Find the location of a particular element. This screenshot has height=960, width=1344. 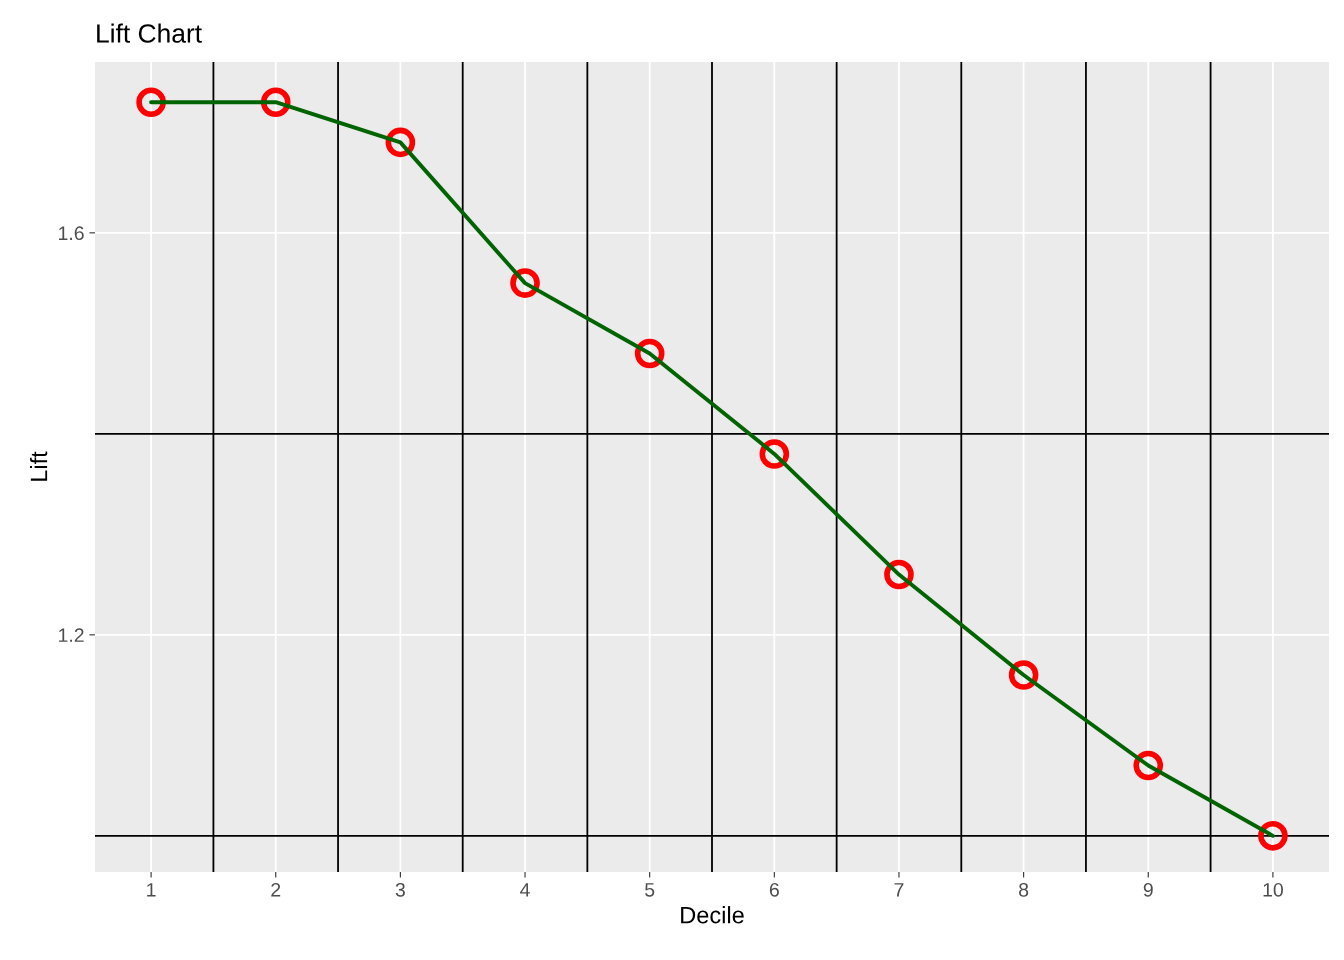

y-tick-label: 1.2 is located at coordinates (71, 635).